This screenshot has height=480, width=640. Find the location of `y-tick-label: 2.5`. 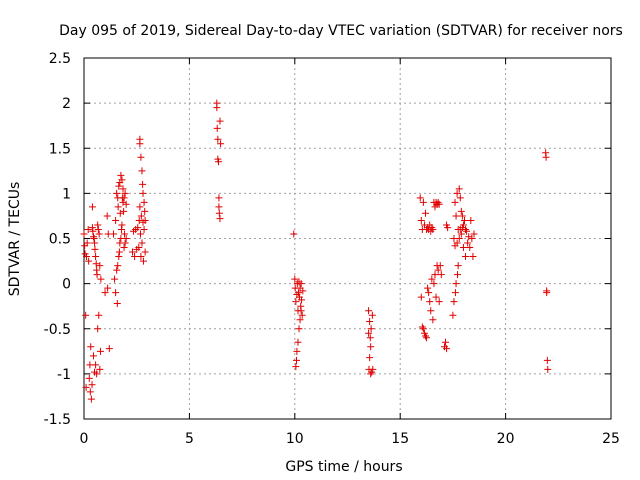

y-tick-label: 2.5 is located at coordinates (60, 59).